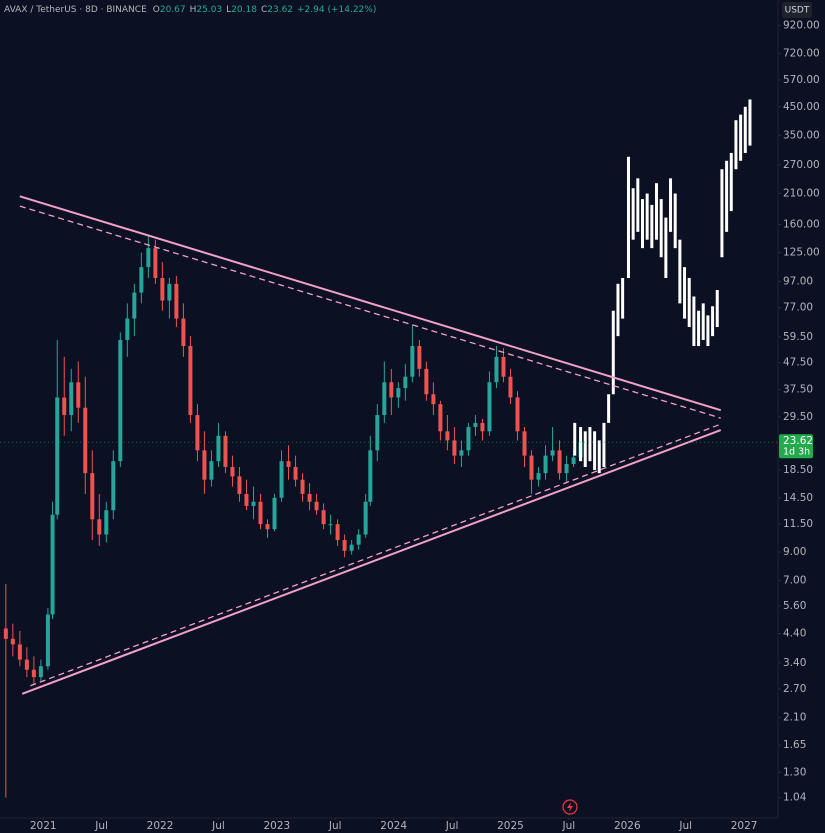 This screenshot has width=825, height=833. What do you see at coordinates (798, 524) in the screenshot?
I see `y-tick-label: 11.50` at bounding box center [798, 524].